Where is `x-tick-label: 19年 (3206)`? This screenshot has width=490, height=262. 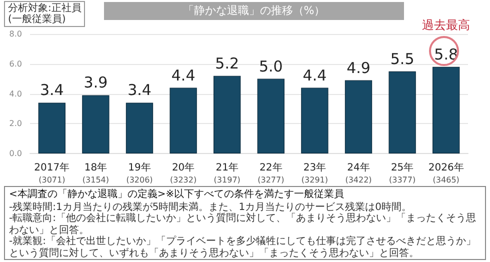 x-tick-label: 19年 (3206) is located at coordinates (139, 173).